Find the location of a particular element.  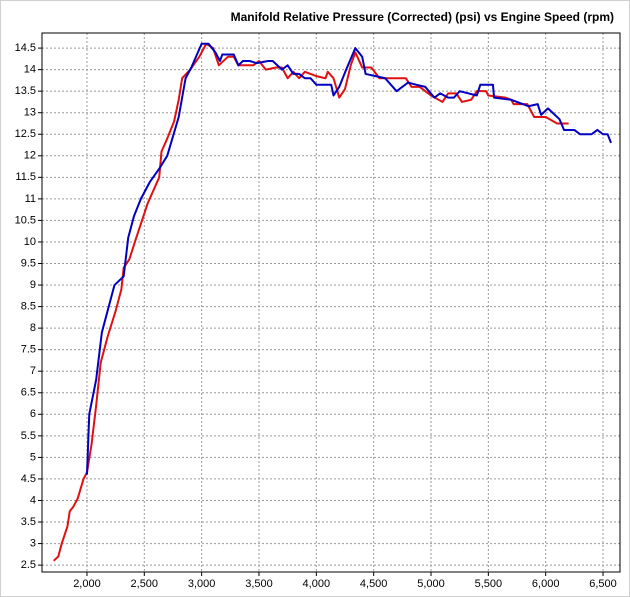

y-tick-label: 9.5 is located at coordinates (28, 263).